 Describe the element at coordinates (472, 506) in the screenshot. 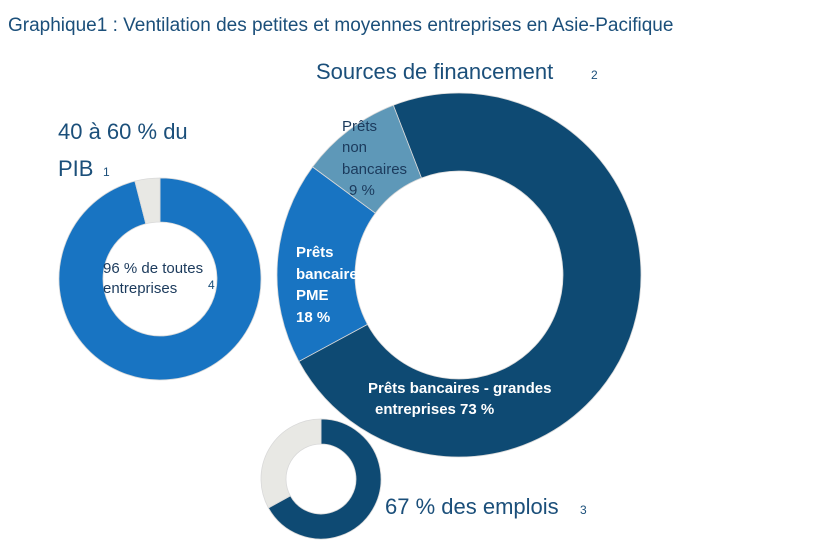

I see `emplois-title: 67 % des emplois` at that location.